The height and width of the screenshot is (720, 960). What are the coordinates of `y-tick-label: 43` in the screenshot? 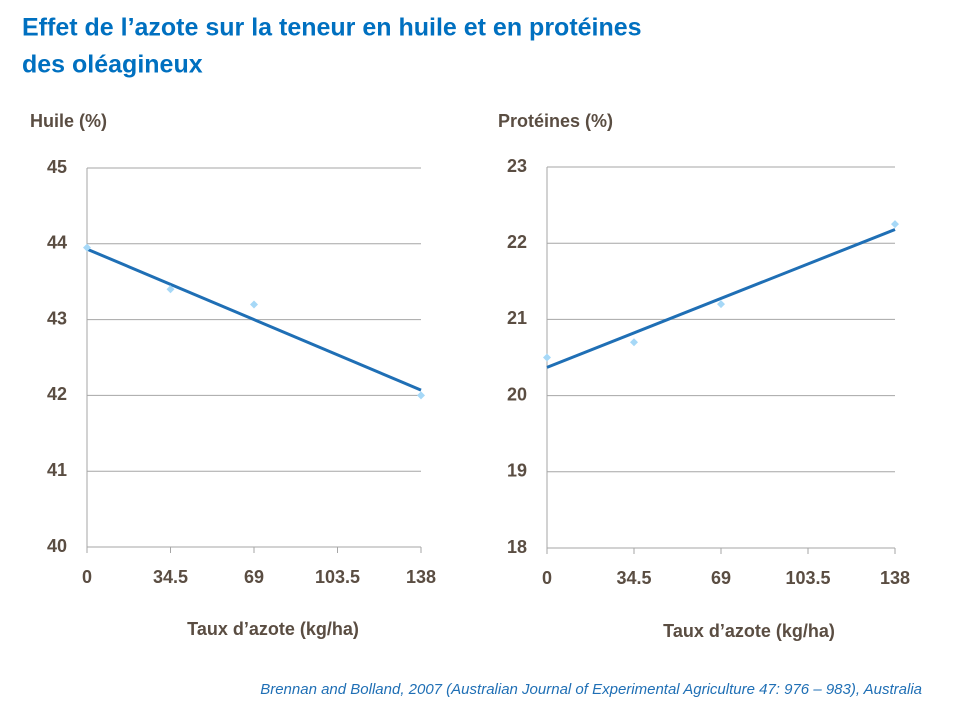 It's located at (57, 318).